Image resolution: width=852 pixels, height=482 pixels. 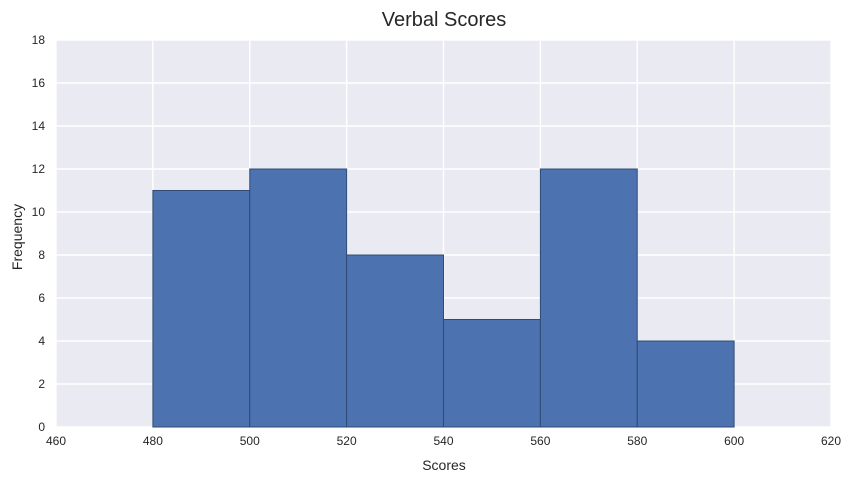 I want to click on x-tick-label: 620, so click(x=831, y=441).